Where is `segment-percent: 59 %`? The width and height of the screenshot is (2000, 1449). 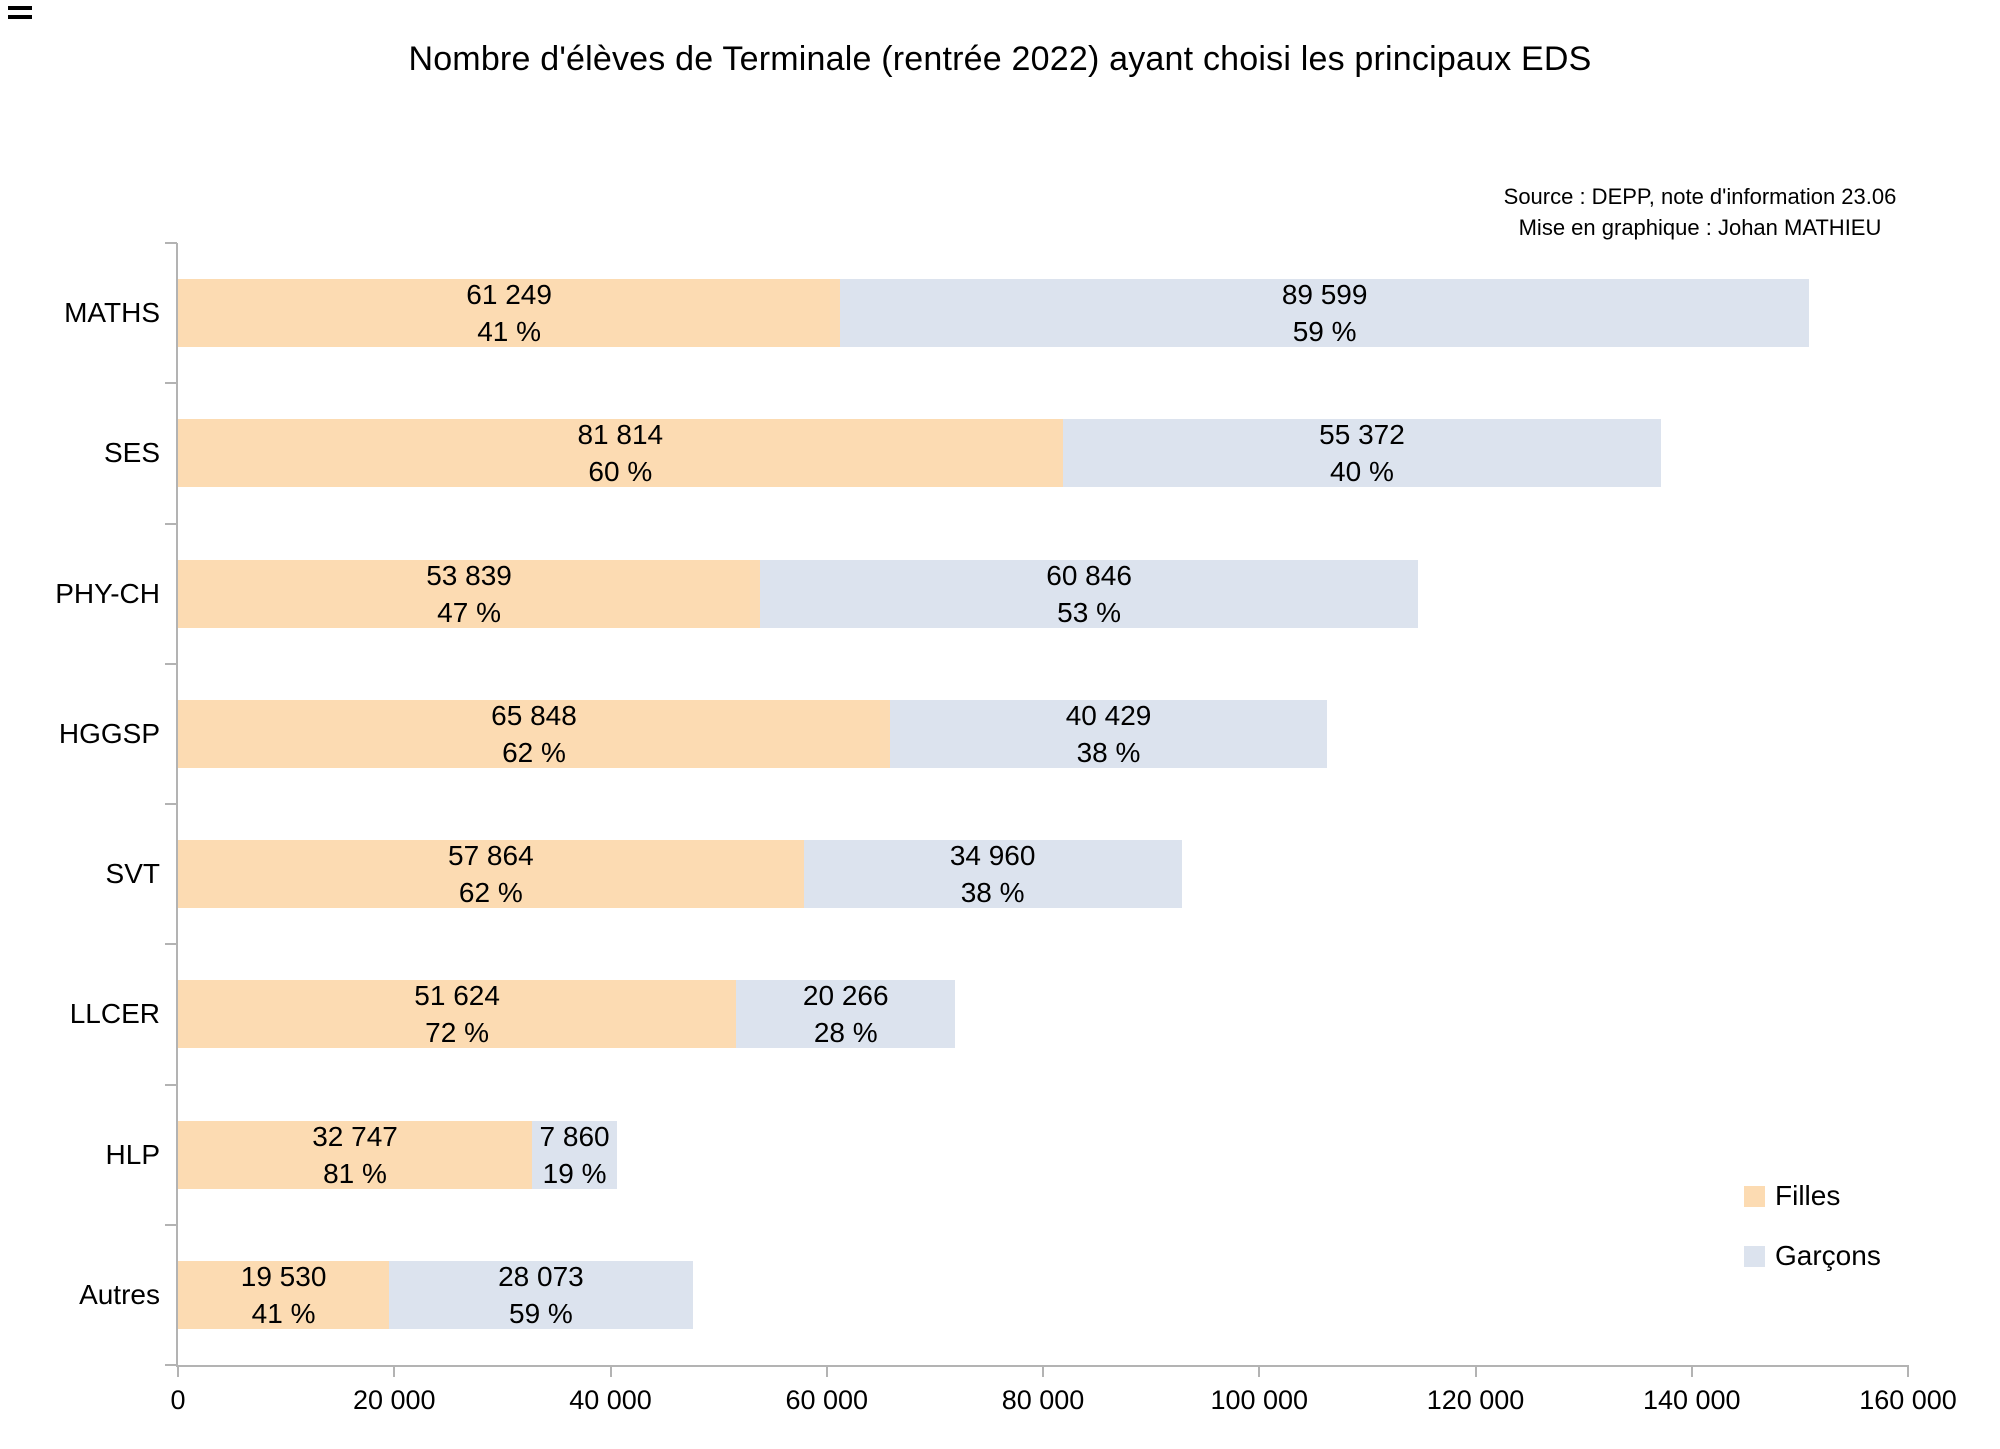 segment-percent: 59 % is located at coordinates (1324, 332).